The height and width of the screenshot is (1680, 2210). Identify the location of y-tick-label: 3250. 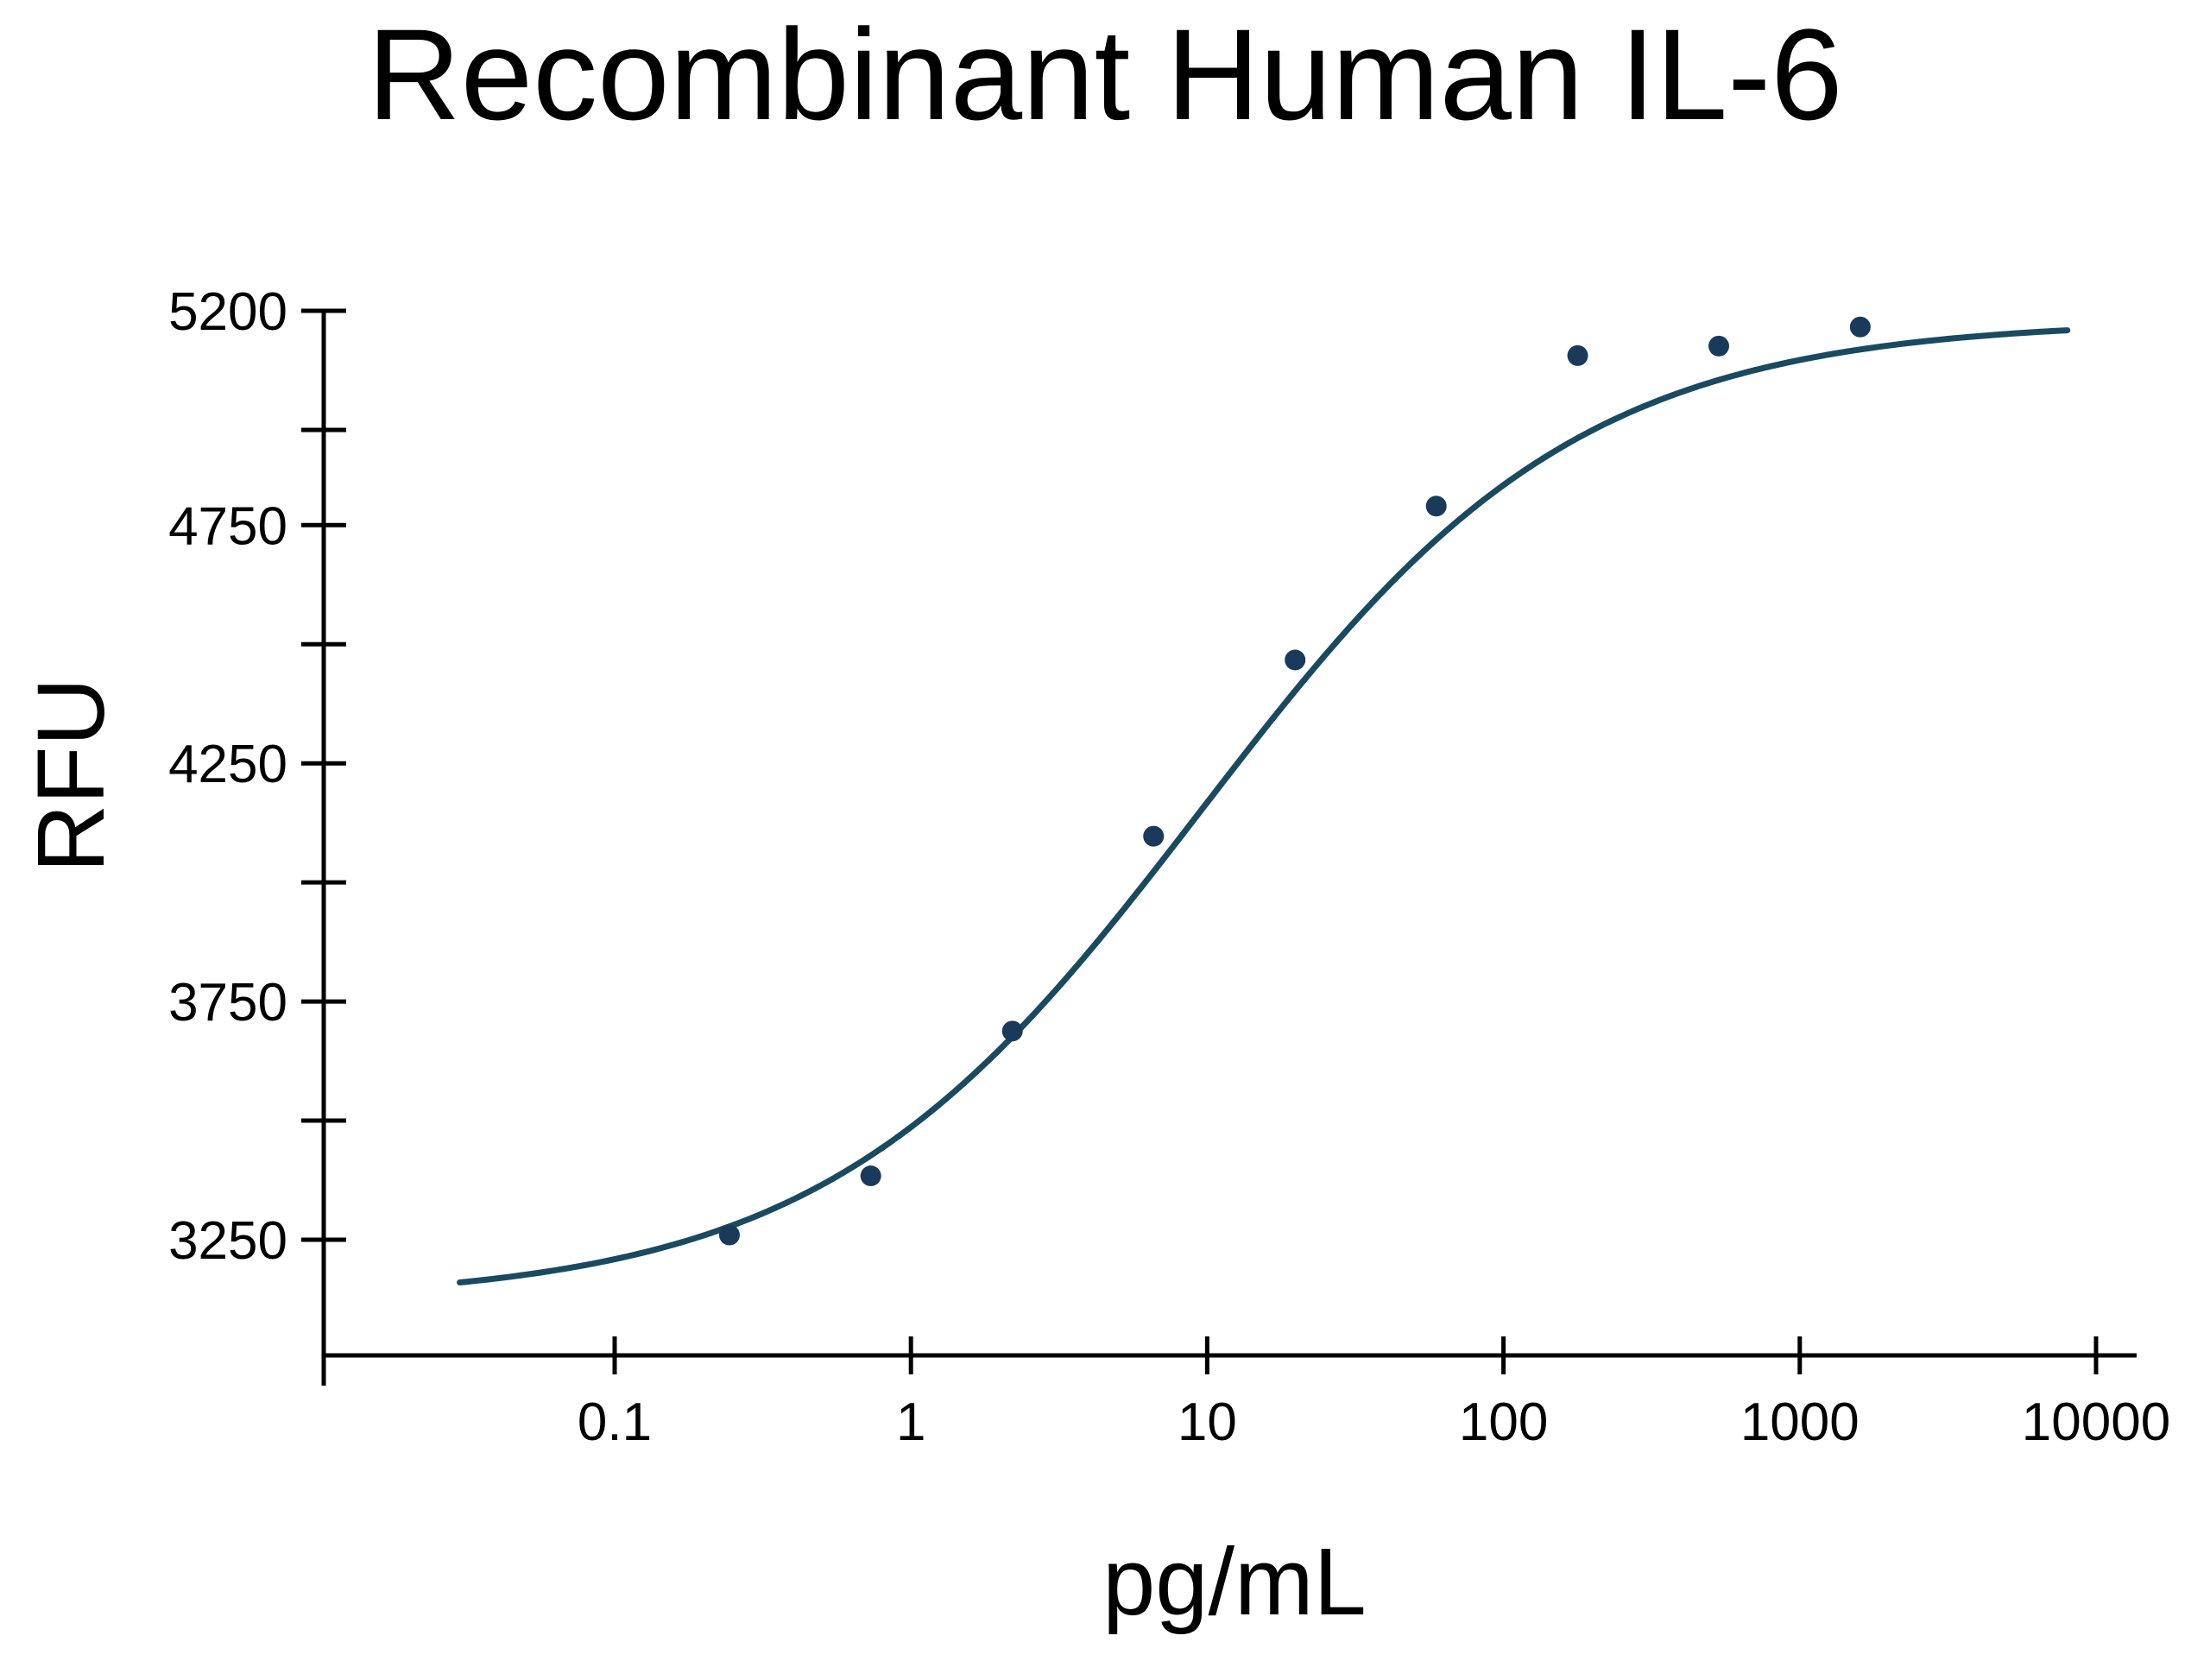
(228, 1241).